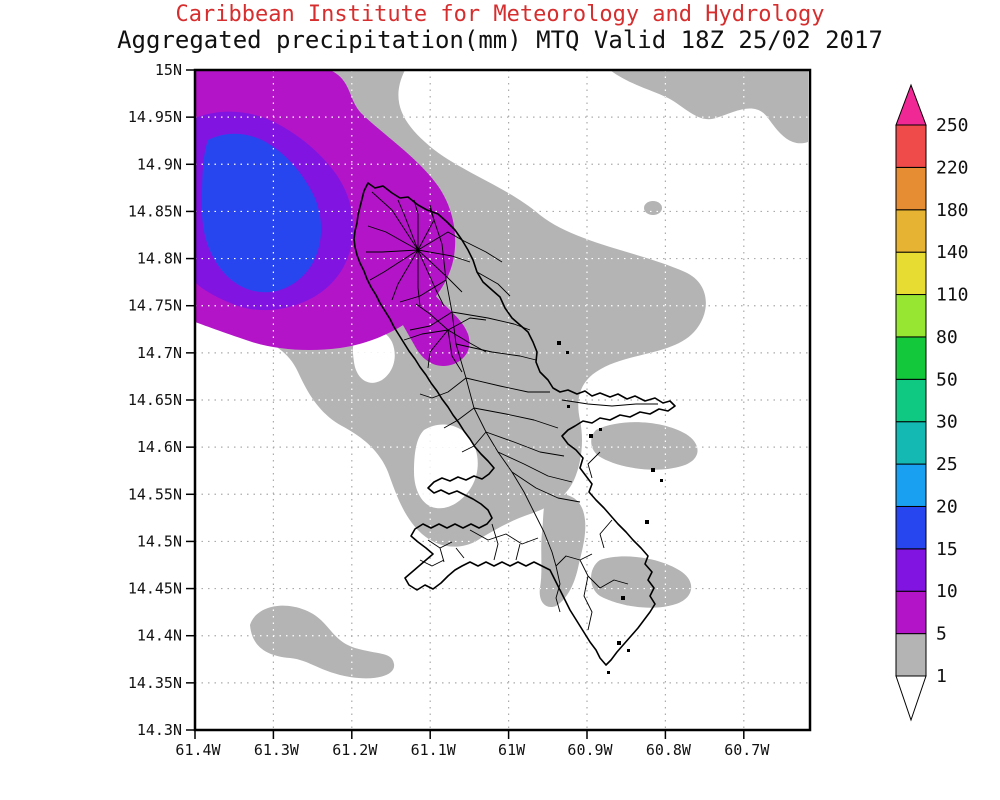 This screenshot has height=800, width=1000. What do you see at coordinates (947, 591) in the screenshot?
I see `colorbar-tick-label: 10` at bounding box center [947, 591].